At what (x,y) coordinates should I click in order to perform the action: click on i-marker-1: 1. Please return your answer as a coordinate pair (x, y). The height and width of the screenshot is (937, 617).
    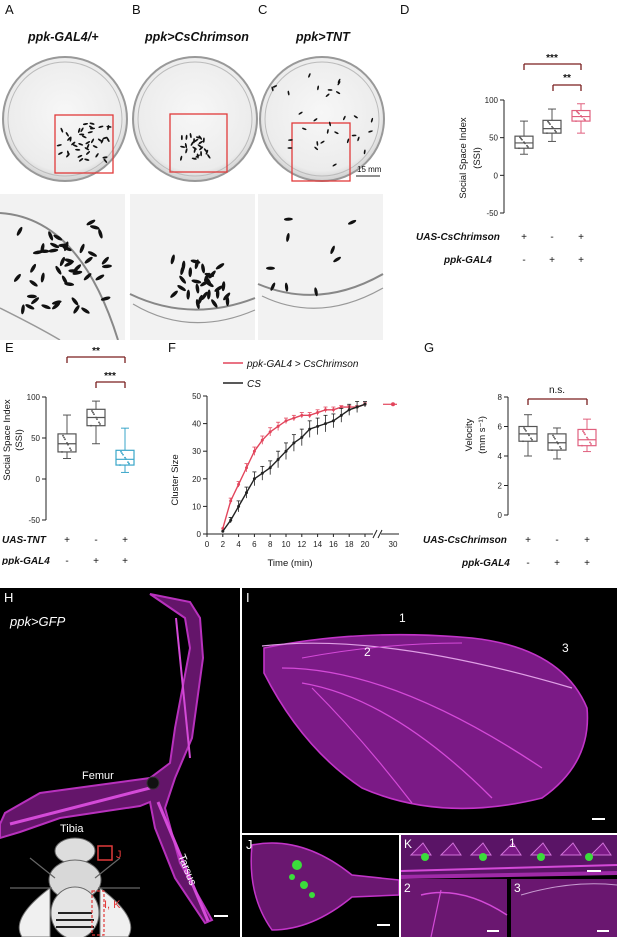
    Looking at the image, I should click on (402, 618).